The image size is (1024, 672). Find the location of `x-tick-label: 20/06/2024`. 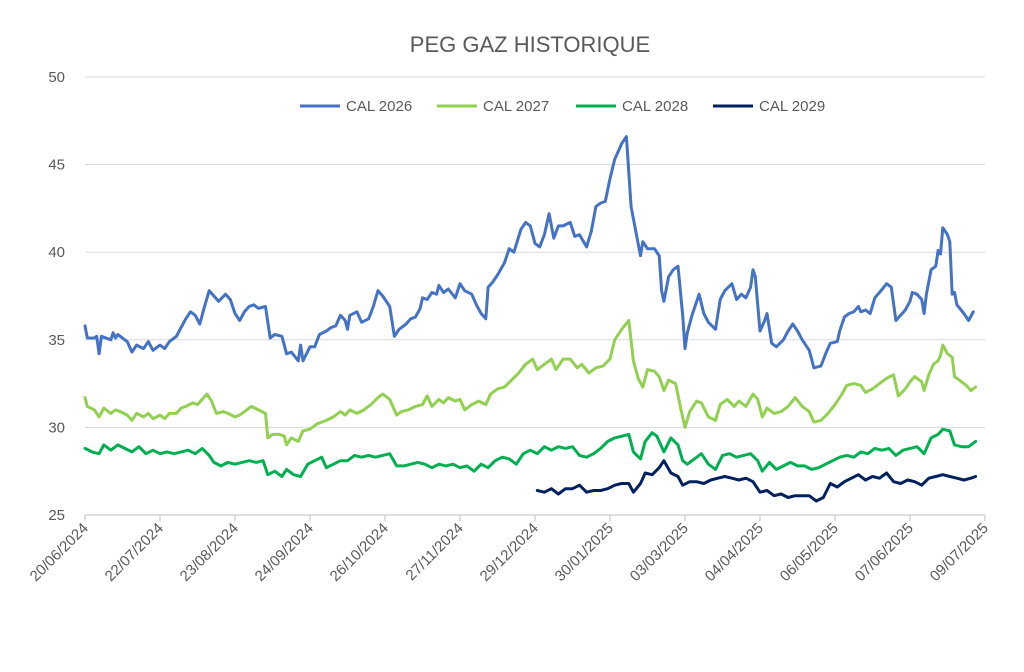

x-tick-label: 20/06/2024 is located at coordinates (59, 552).